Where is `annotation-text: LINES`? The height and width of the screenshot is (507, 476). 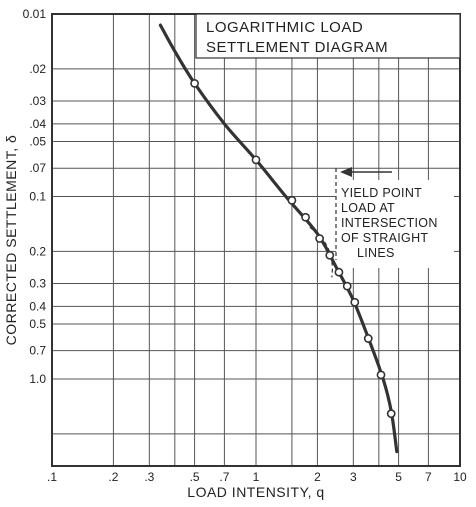 annotation-text: LINES is located at coordinates (376, 253).